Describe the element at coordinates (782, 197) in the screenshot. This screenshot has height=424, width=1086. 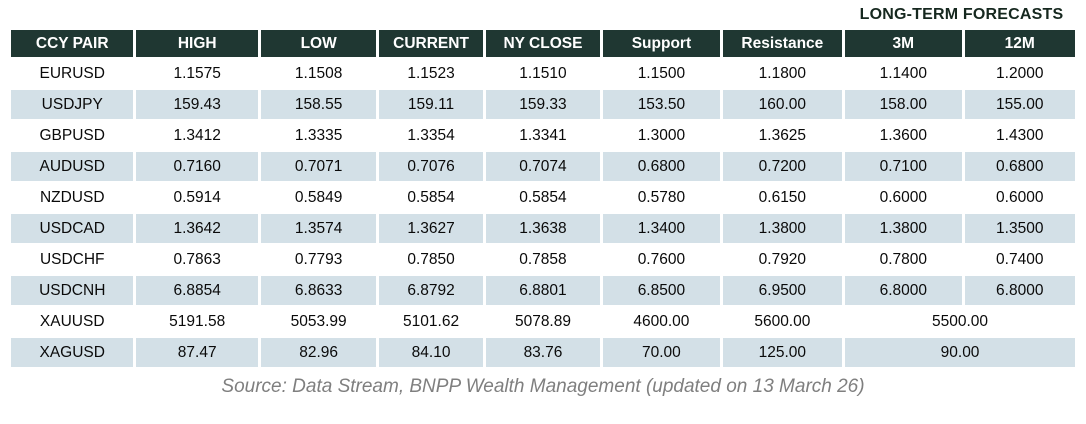
I see `value-cell: 0.6150` at that location.